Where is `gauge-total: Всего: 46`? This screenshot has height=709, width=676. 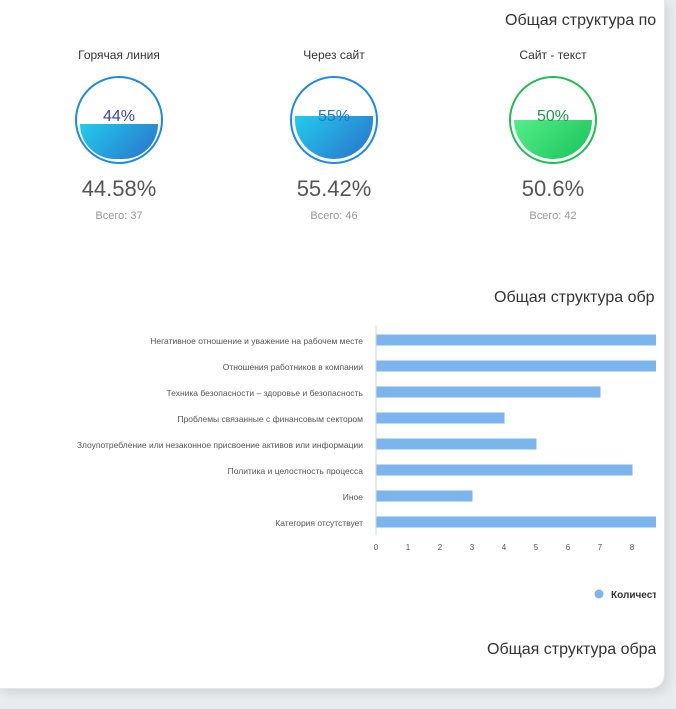
gauge-total: Всего: 46 is located at coordinates (334, 216).